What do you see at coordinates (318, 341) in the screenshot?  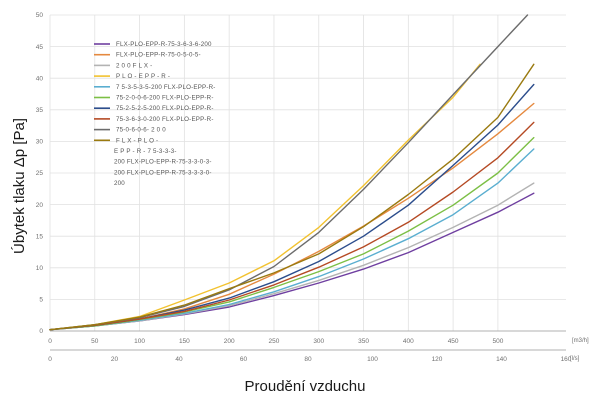 I see `x-tick-label-m3h: 300` at bounding box center [318, 341].